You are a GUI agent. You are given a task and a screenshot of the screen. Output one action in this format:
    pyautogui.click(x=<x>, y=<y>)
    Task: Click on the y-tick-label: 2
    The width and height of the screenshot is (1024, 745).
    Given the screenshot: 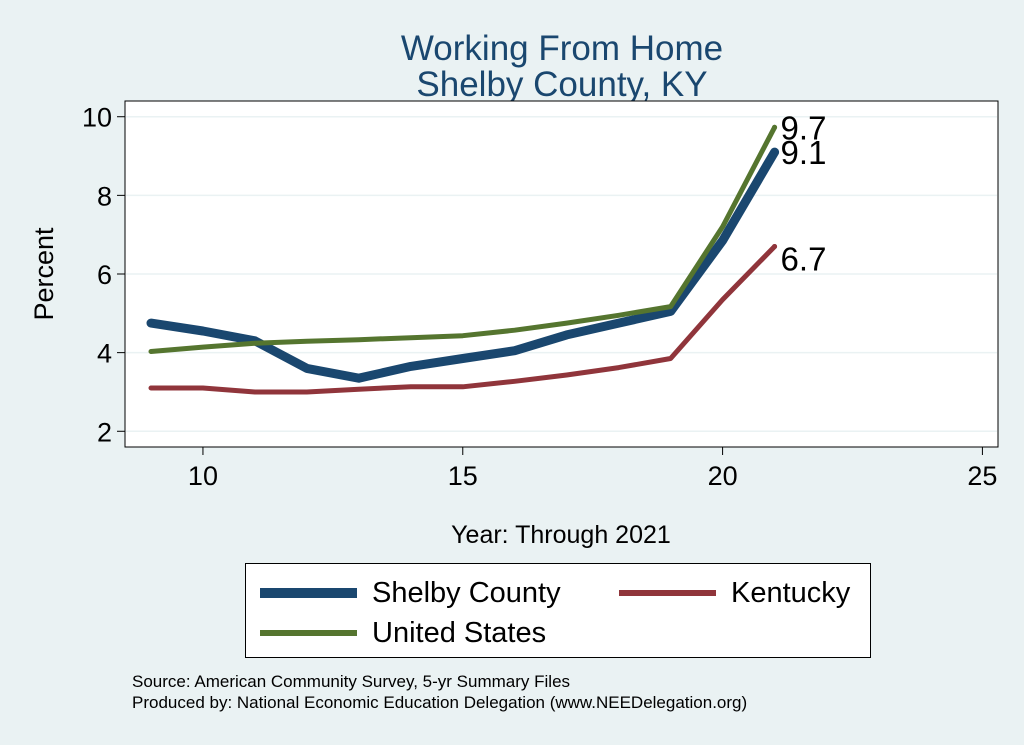 What is the action you would take?
    pyautogui.click(x=104, y=432)
    